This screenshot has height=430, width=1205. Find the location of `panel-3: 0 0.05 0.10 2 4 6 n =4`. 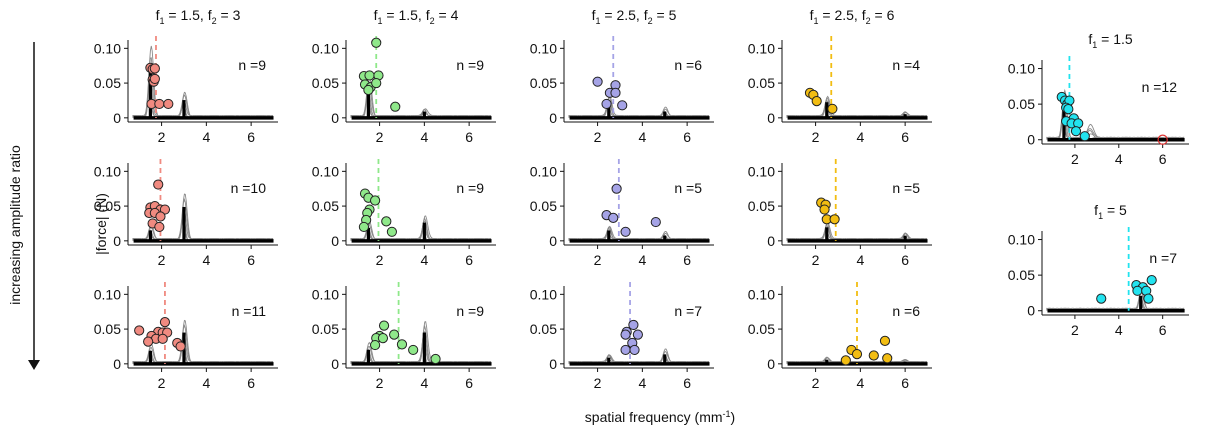

panel-3: 0 0.05 0.10 2 4 6 n =4 is located at coordinates (840, 90).